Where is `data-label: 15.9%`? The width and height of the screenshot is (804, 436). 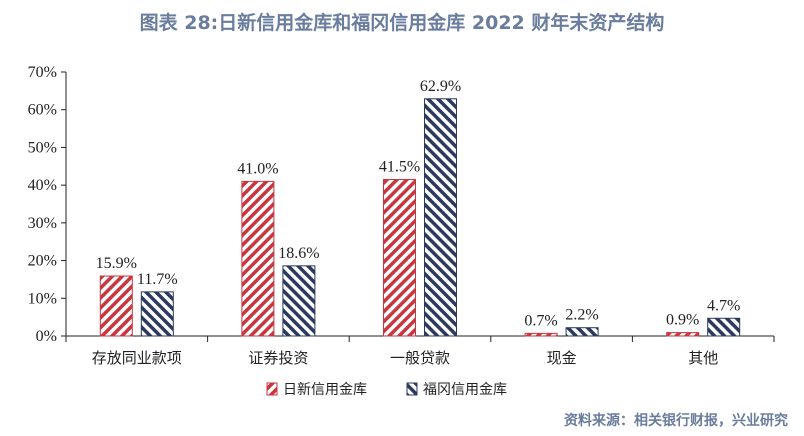
data-label: 15.9% is located at coordinates (116, 263).